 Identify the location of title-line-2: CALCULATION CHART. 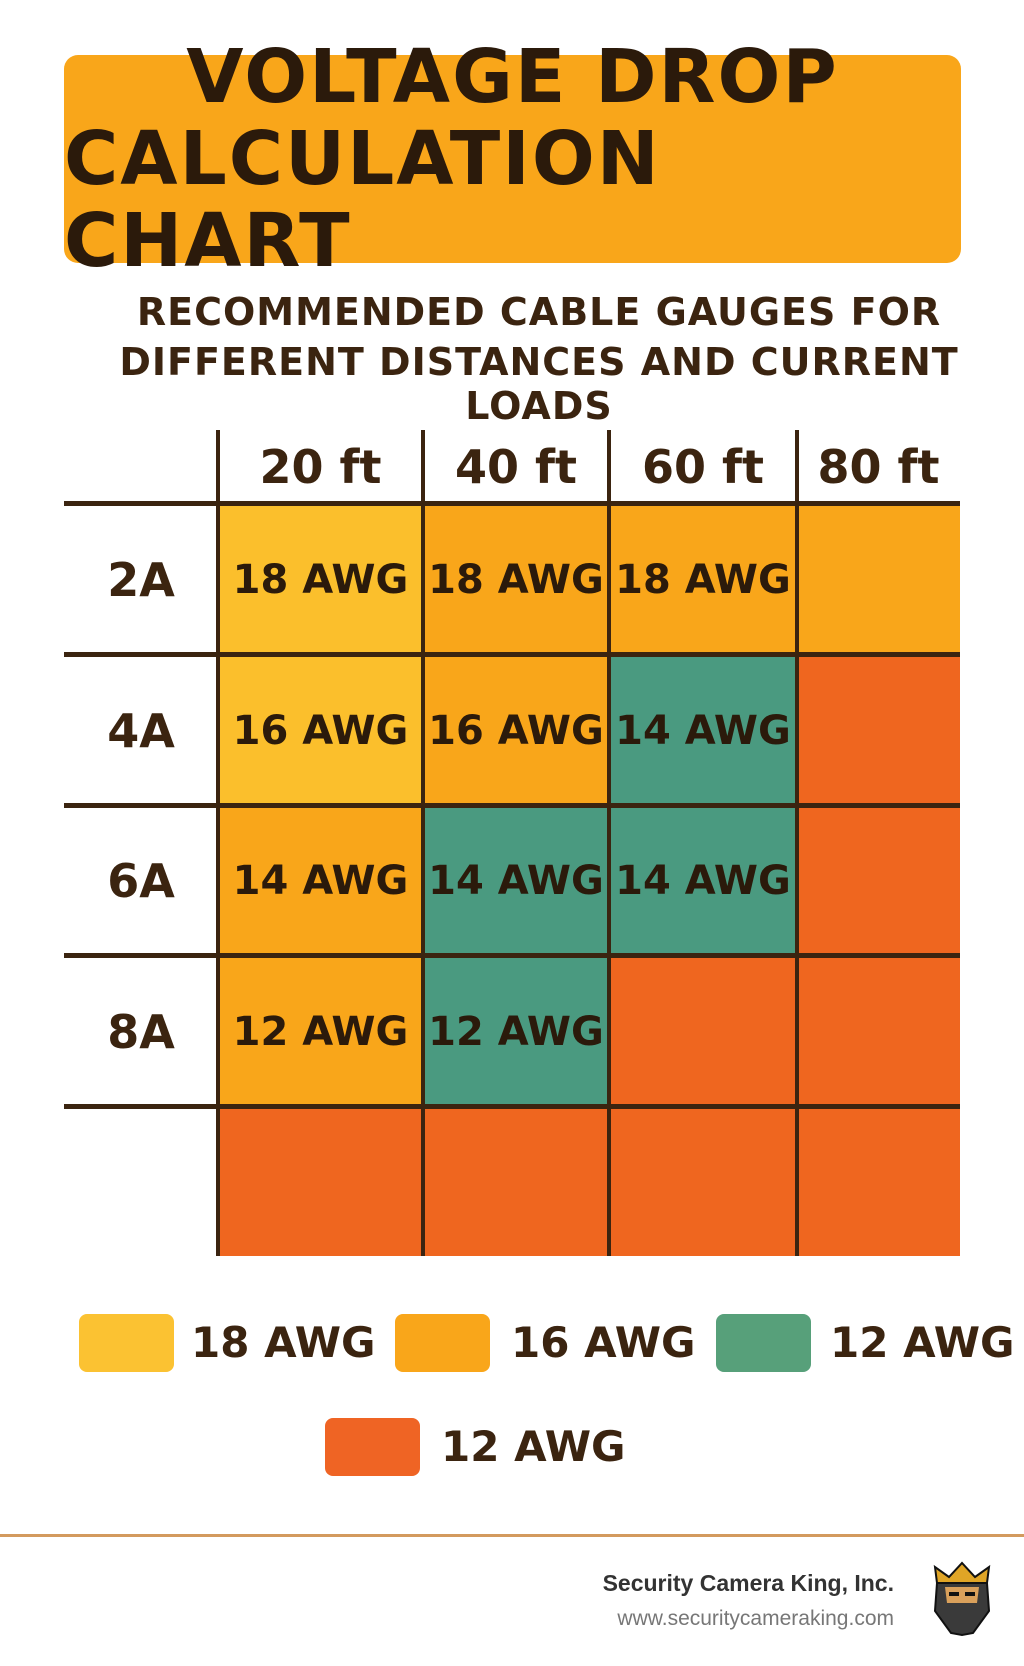
(362, 200).